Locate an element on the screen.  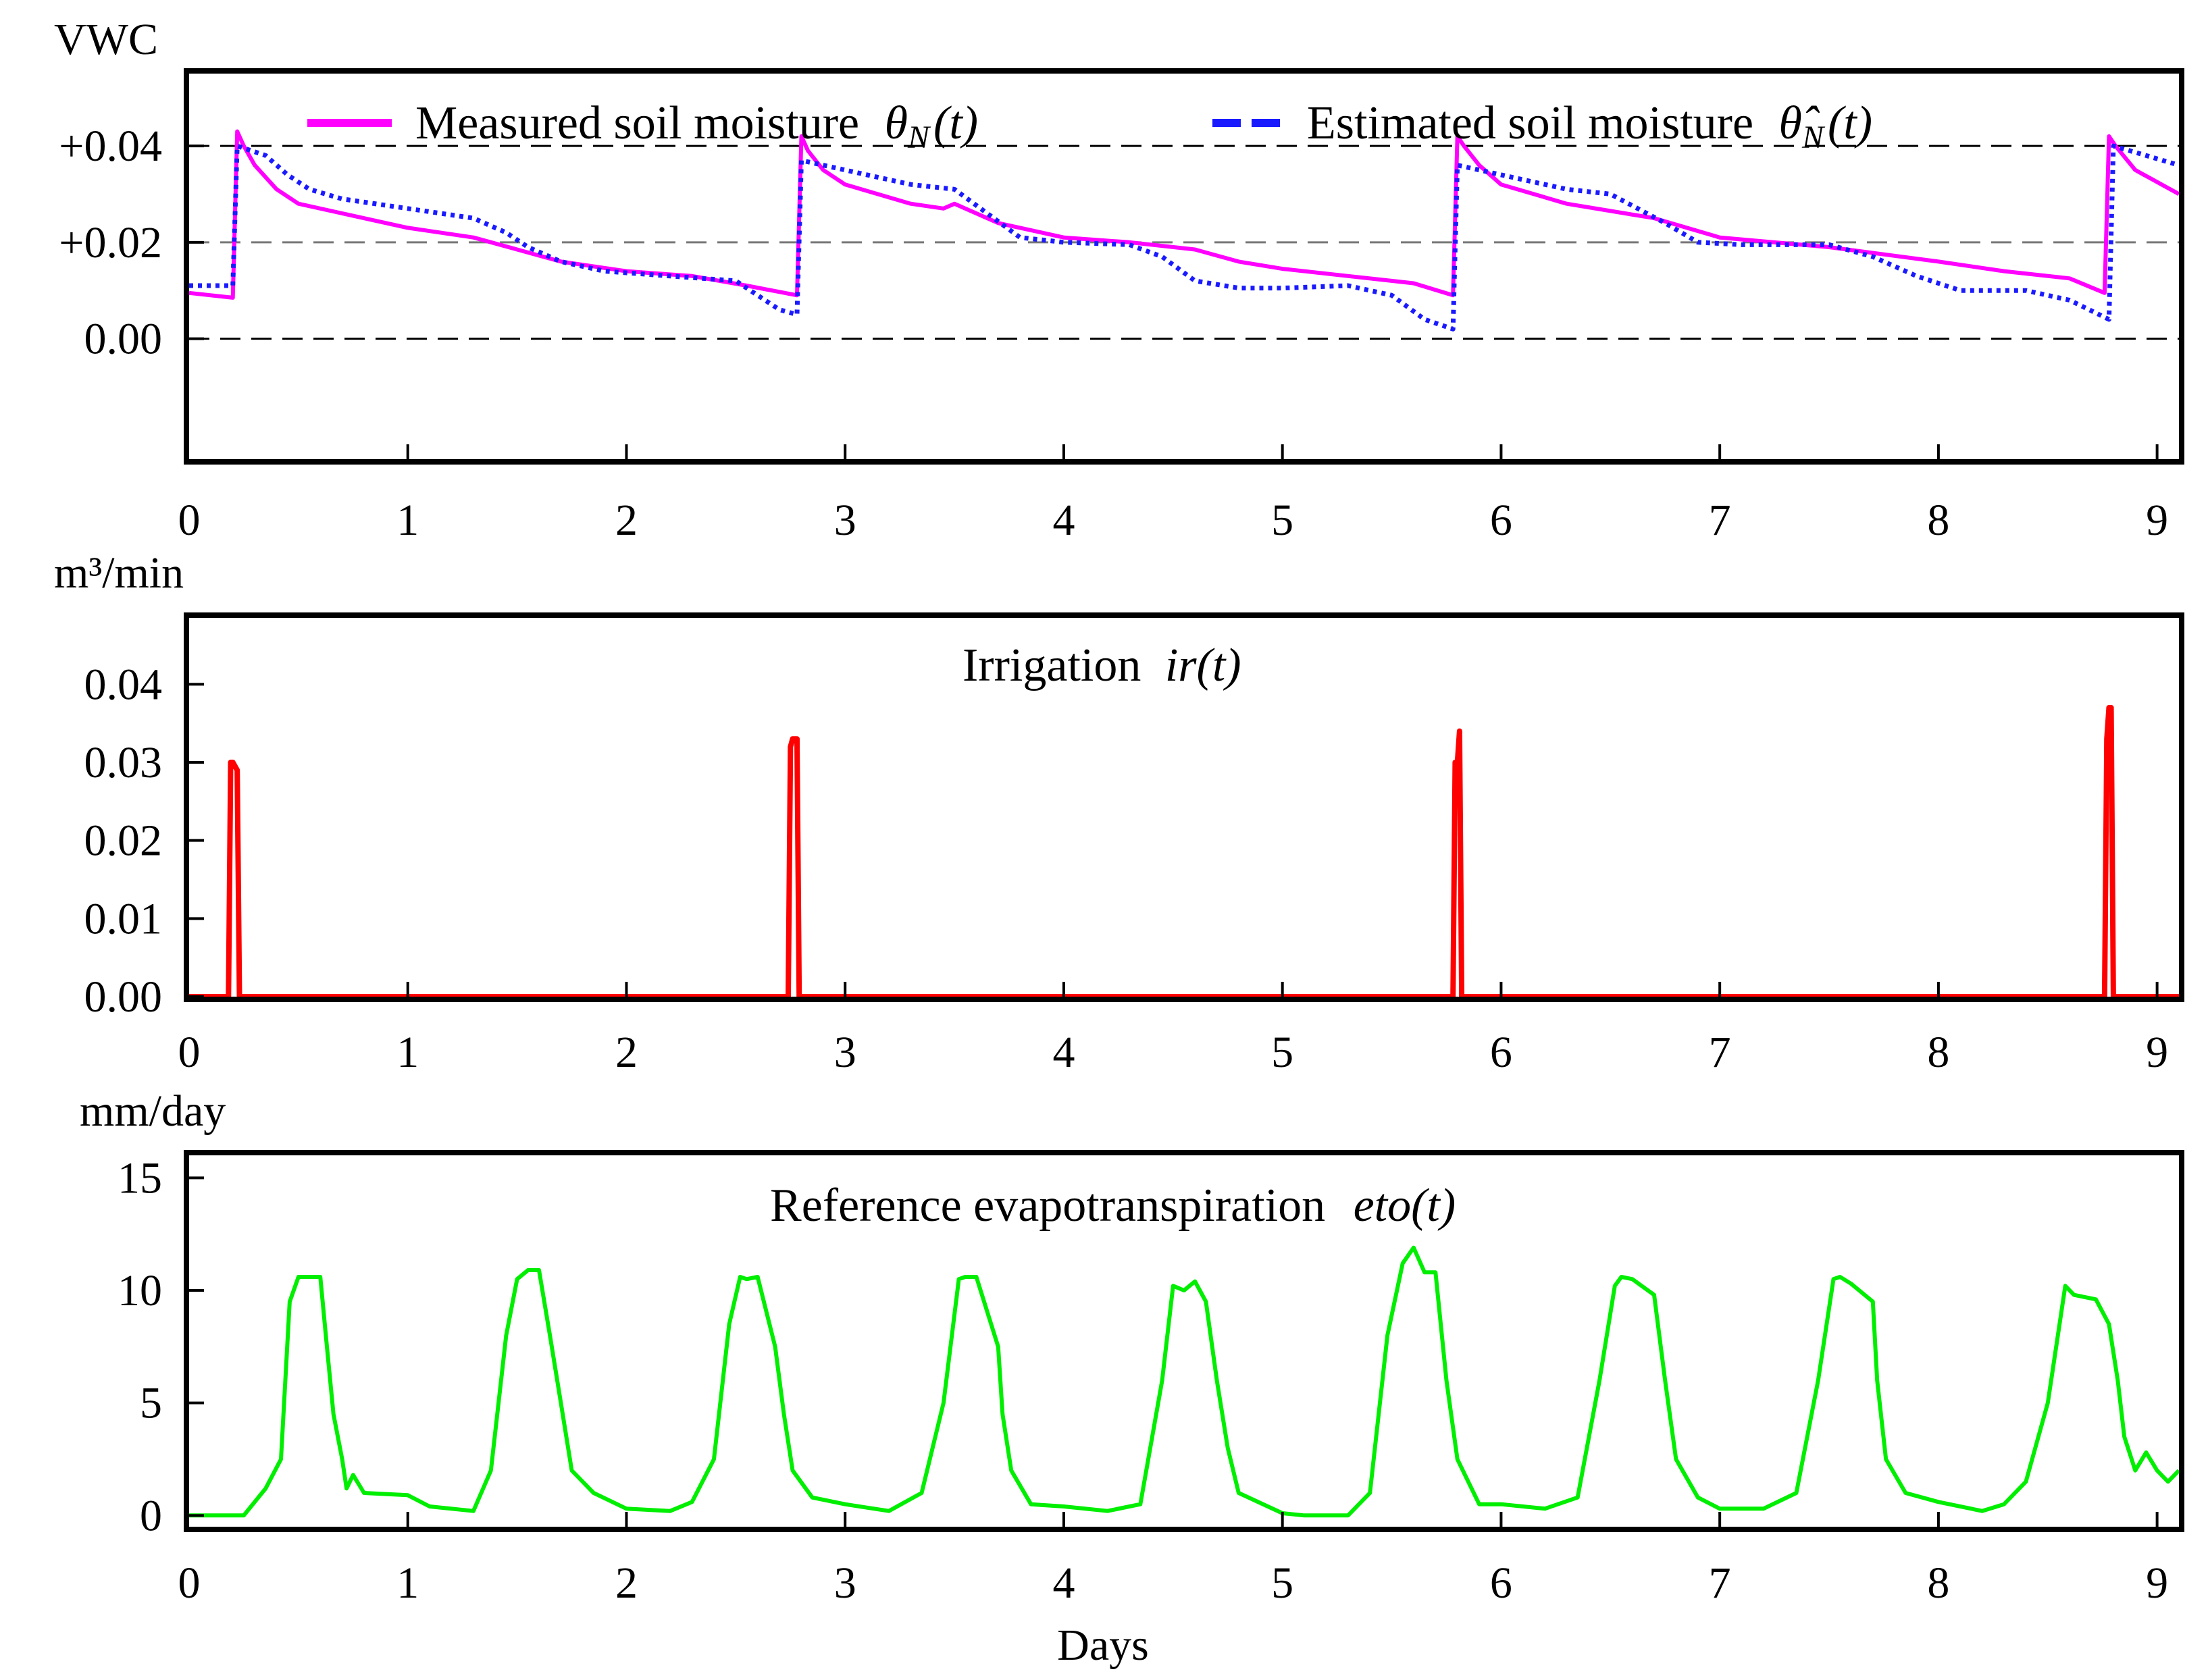
y-tick-label: 0.03 is located at coordinates (124, 763).